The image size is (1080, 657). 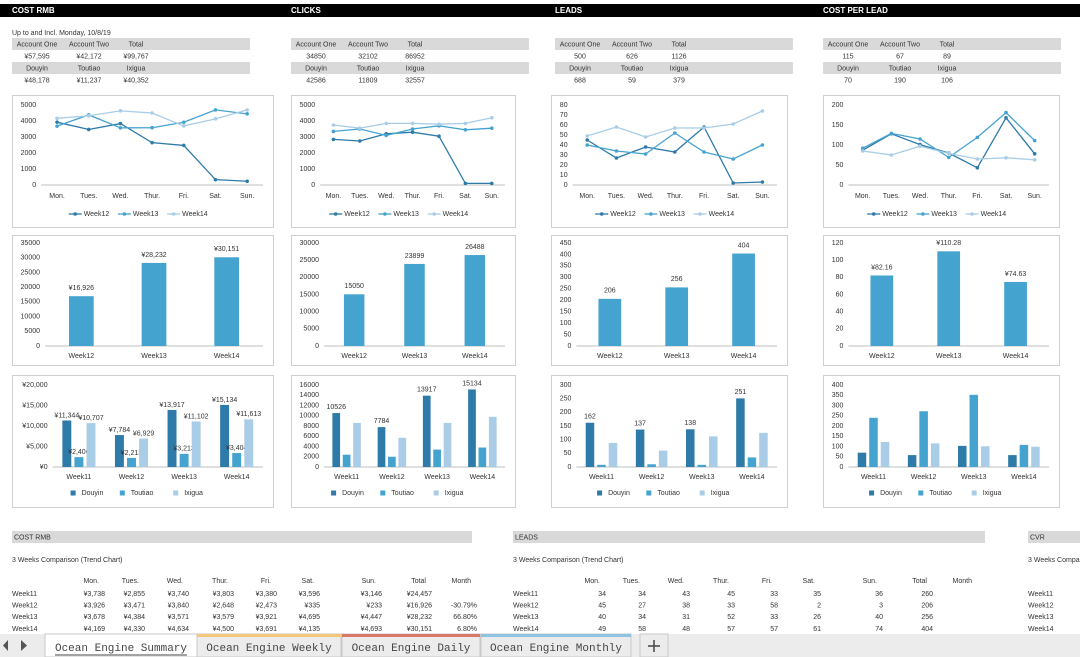 What do you see at coordinates (179, 629) in the screenshot?
I see `table-cell: ¥4,634` at bounding box center [179, 629].